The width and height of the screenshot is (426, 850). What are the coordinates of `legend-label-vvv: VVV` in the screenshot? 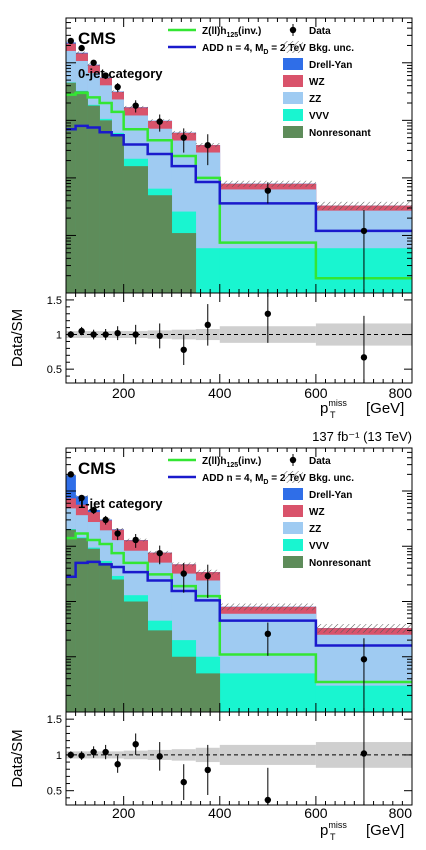 It's located at (319, 546).